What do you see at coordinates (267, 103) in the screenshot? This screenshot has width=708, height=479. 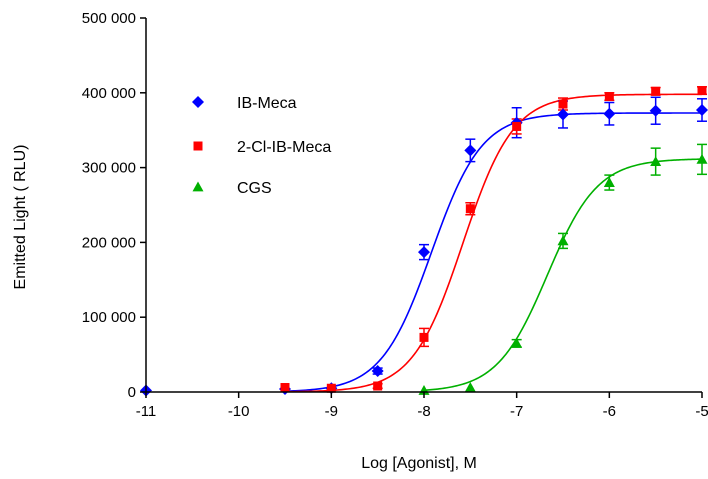 I see `legend-label: IB-Meca` at bounding box center [267, 103].